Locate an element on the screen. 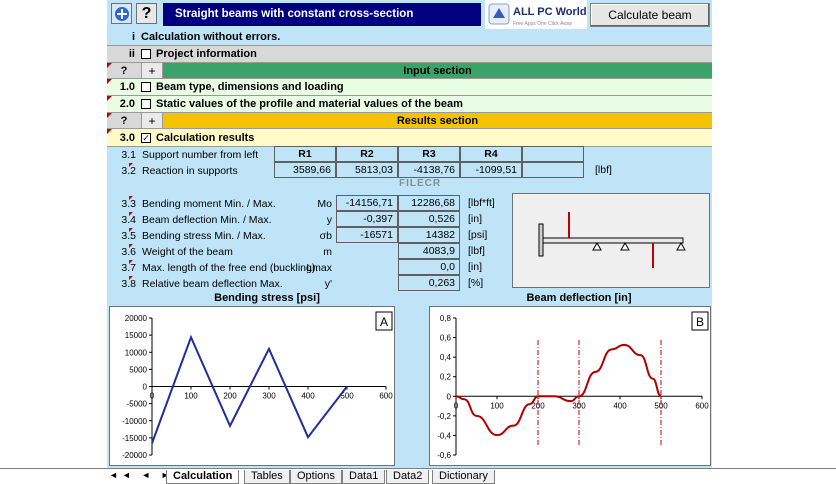  project-info-row: ii Project information is located at coordinates (409, 54).